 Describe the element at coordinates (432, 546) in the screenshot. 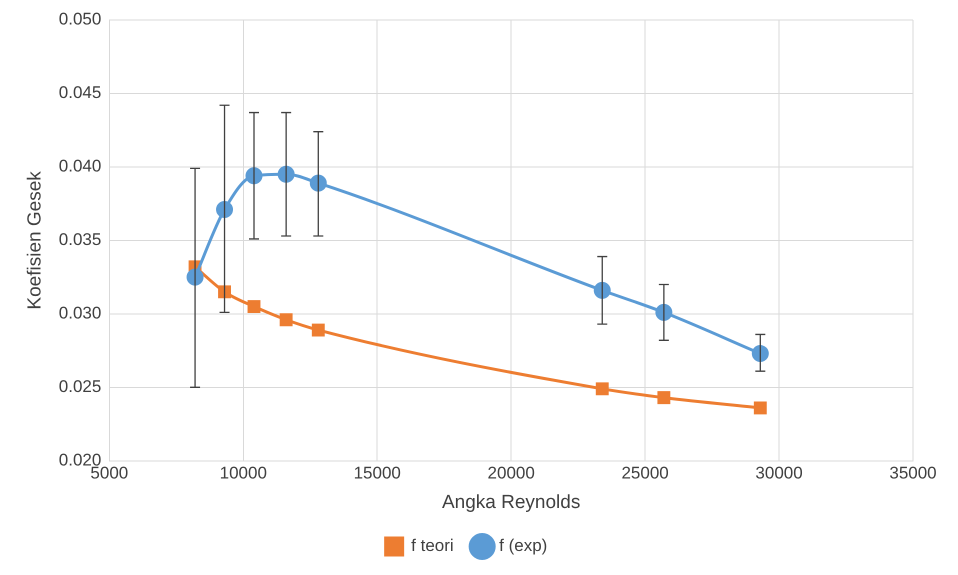

I see `legend-label: f teori` at that location.